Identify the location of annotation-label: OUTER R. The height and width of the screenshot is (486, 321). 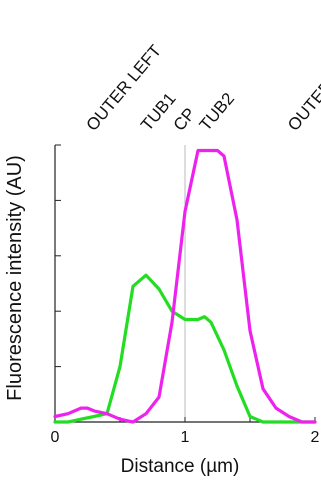
(302, 99).